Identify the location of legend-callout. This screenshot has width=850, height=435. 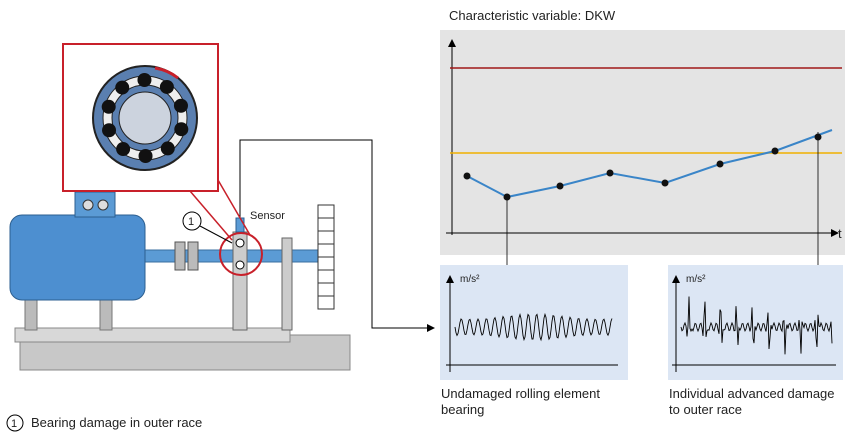
(15, 423).